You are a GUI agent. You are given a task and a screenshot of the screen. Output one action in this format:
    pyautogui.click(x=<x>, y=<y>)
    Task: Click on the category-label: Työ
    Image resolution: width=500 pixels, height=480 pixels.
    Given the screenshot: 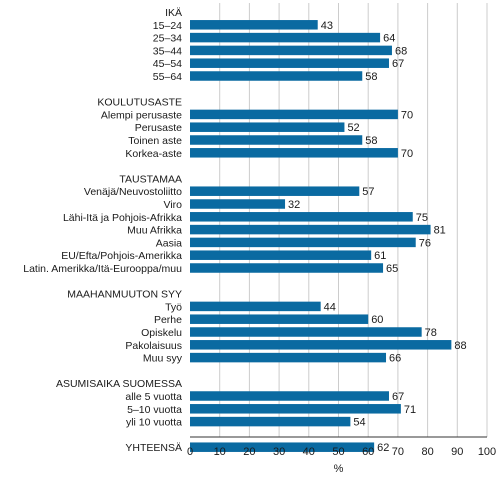 What is the action you would take?
    pyautogui.click(x=173, y=307)
    